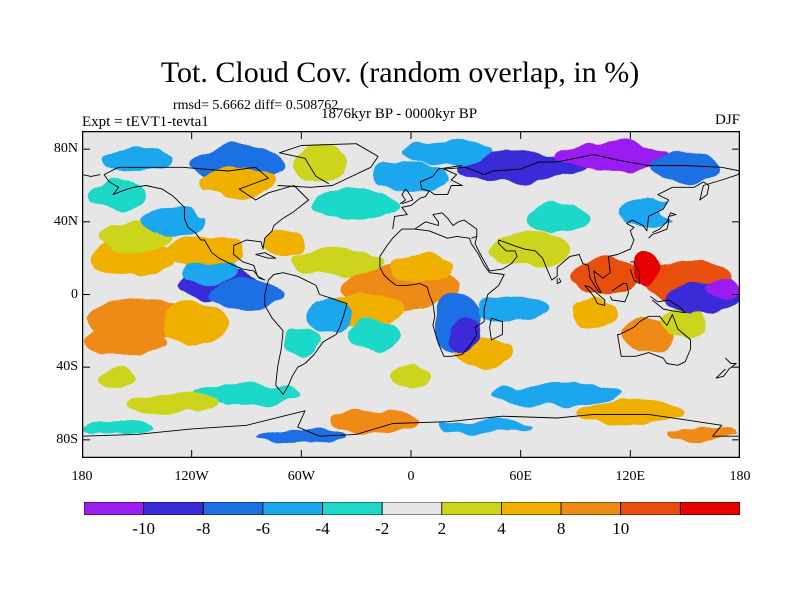 The width and height of the screenshot is (800, 600). I want to click on colorbar-label: -8, so click(203, 528).